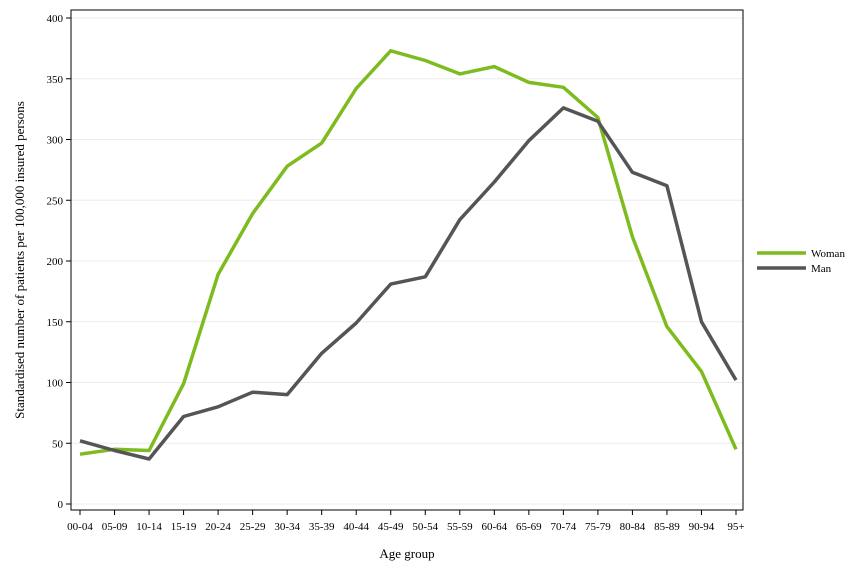 This screenshot has height=581, width=864. Describe the element at coordinates (425, 527) in the screenshot. I see `x-tick-label: 50-54` at that location.